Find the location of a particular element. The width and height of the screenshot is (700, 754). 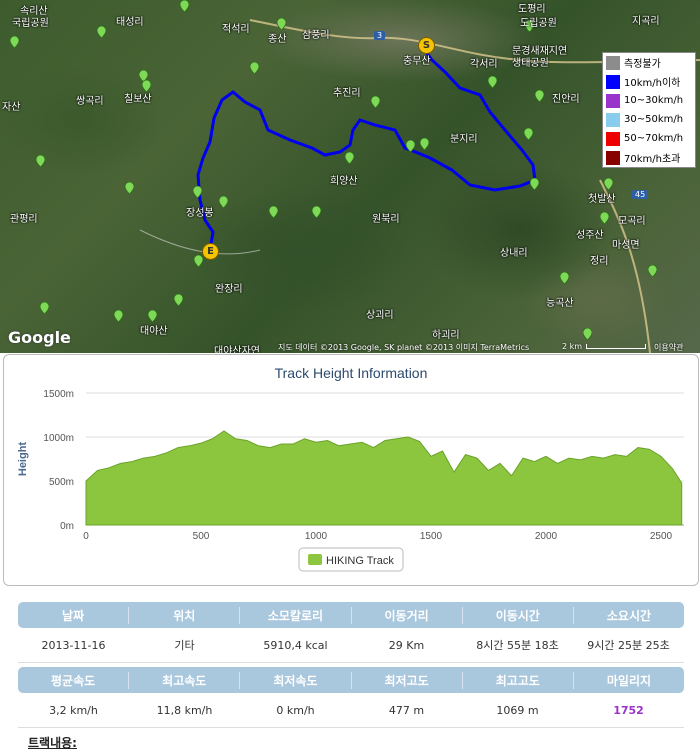

legend-label: 측정불가 is located at coordinates (642, 64).